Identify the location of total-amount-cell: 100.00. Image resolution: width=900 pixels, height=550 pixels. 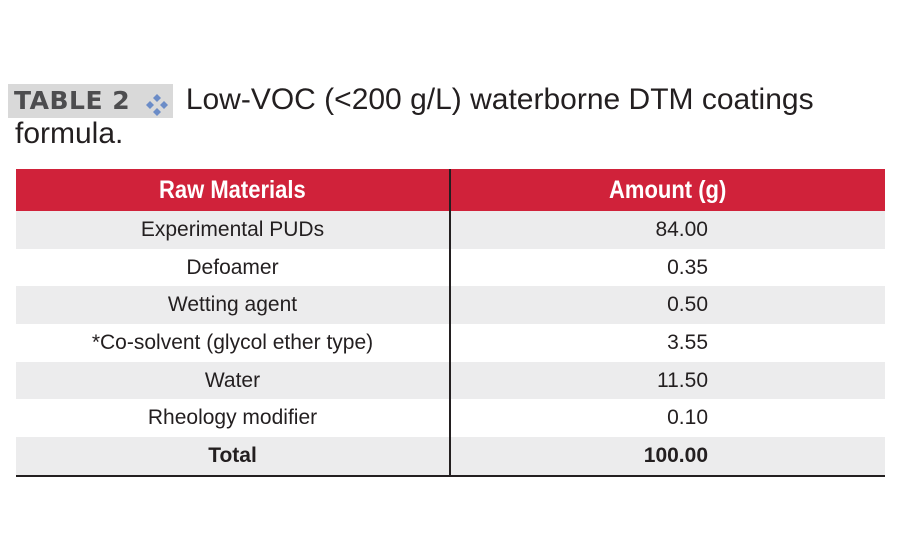
(667, 457).